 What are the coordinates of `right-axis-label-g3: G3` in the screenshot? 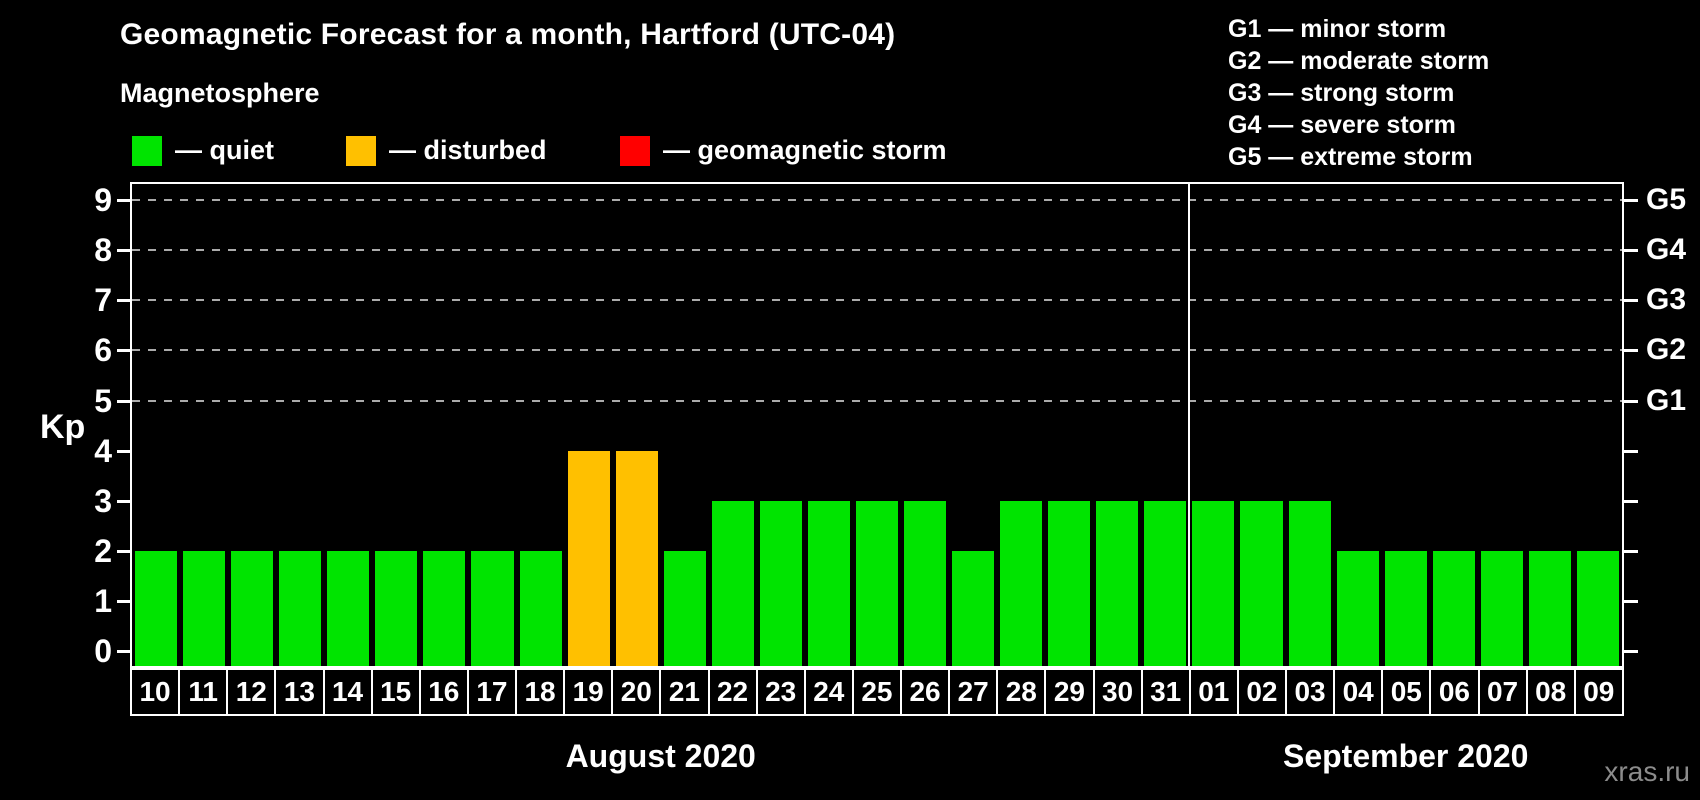 It's located at (1666, 300).